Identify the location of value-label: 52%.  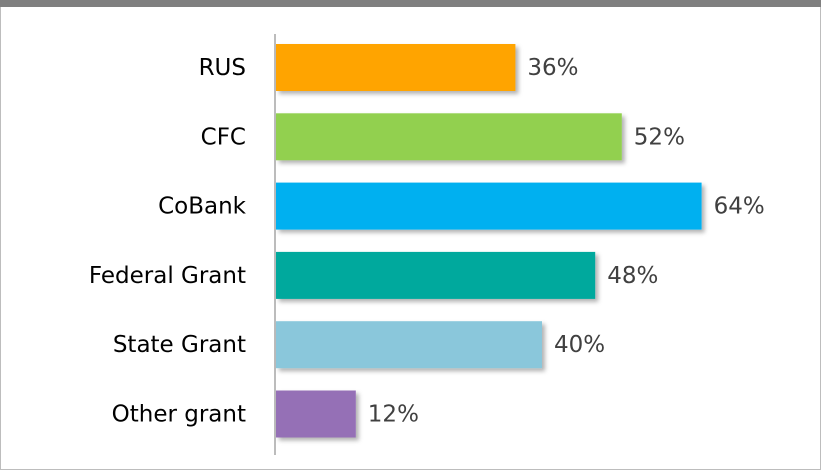
(659, 137).